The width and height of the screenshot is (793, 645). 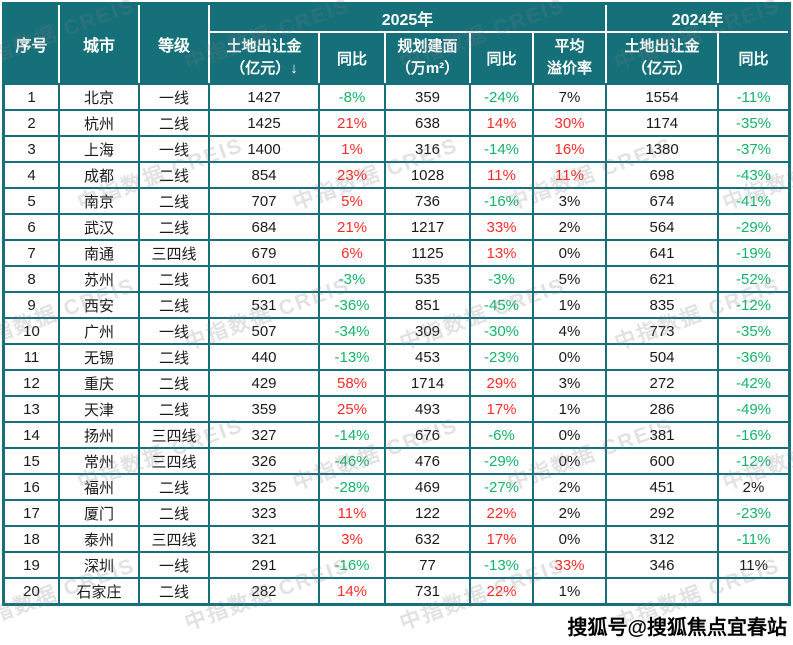 What do you see at coordinates (428, 382) in the screenshot?
I see `cell-area25: 1714` at bounding box center [428, 382].